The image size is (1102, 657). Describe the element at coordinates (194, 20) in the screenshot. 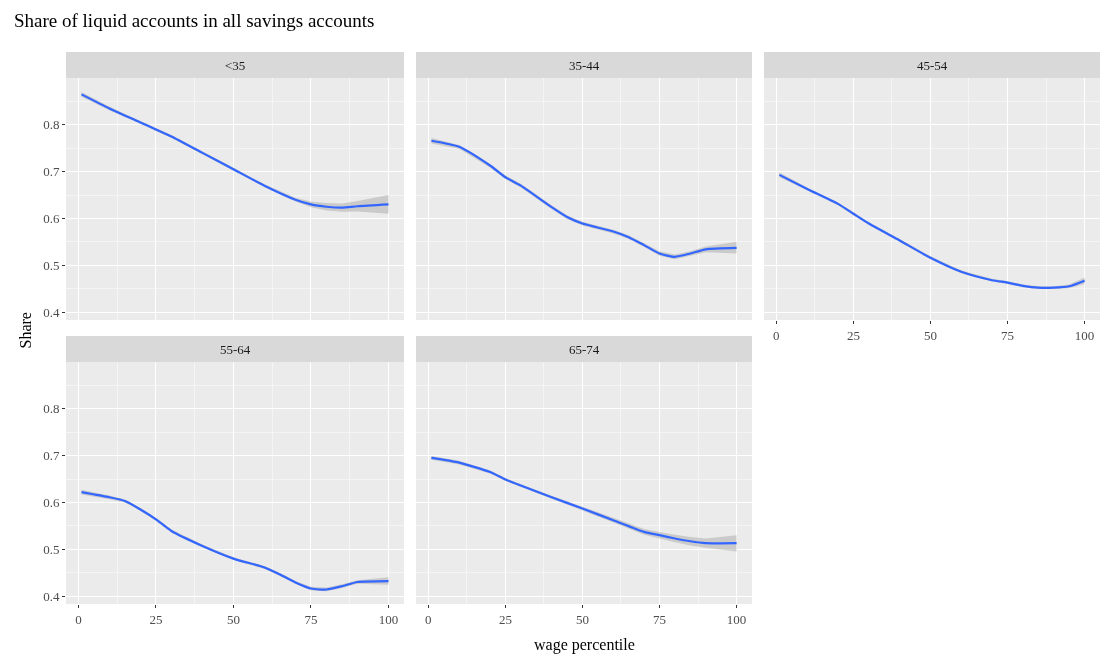

I see `text: Share of liquid accounts in all savings accounts` at that location.